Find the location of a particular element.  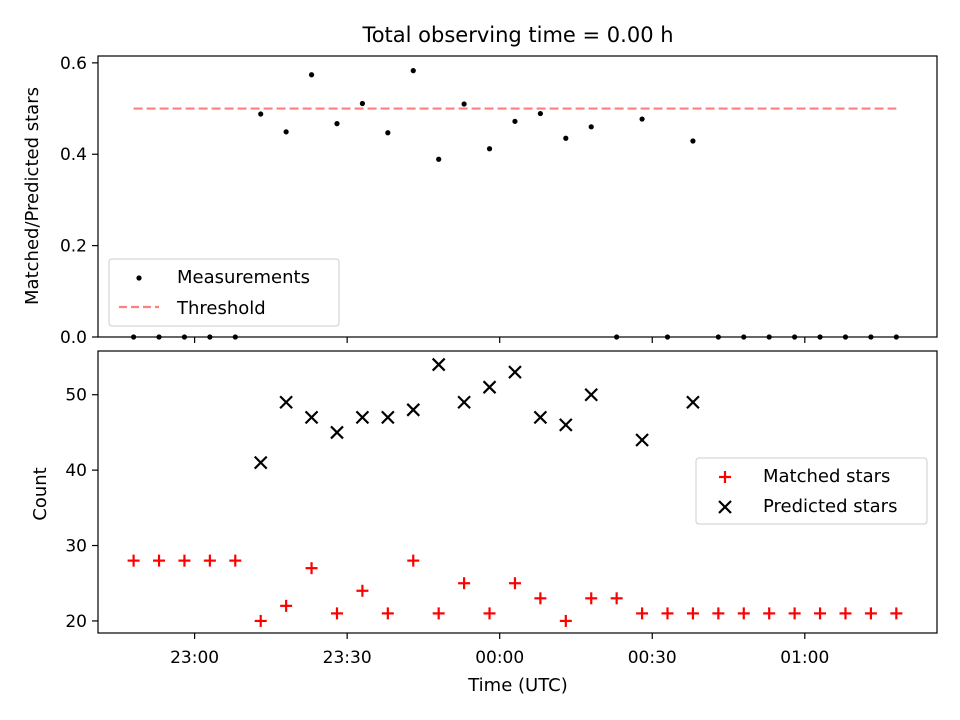

bottom-y-tick-label: 30 is located at coordinates (76, 547).